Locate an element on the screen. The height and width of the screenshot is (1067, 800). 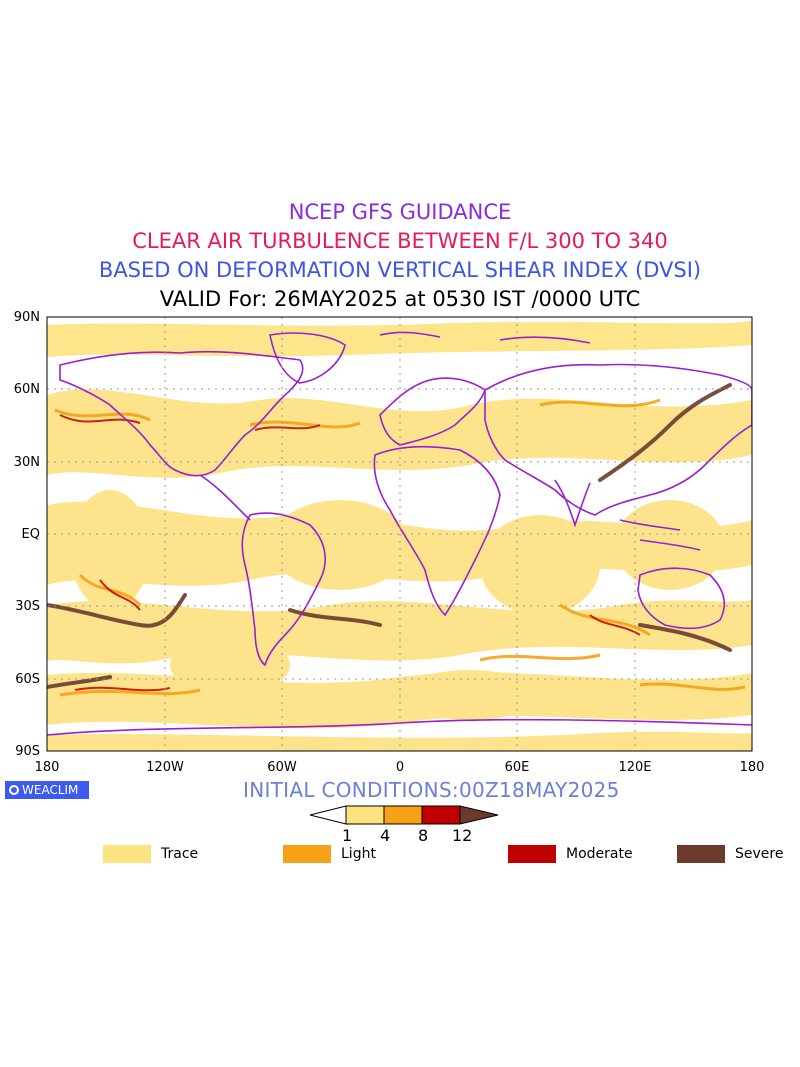
colorbar-light is located at coordinates (403, 815).